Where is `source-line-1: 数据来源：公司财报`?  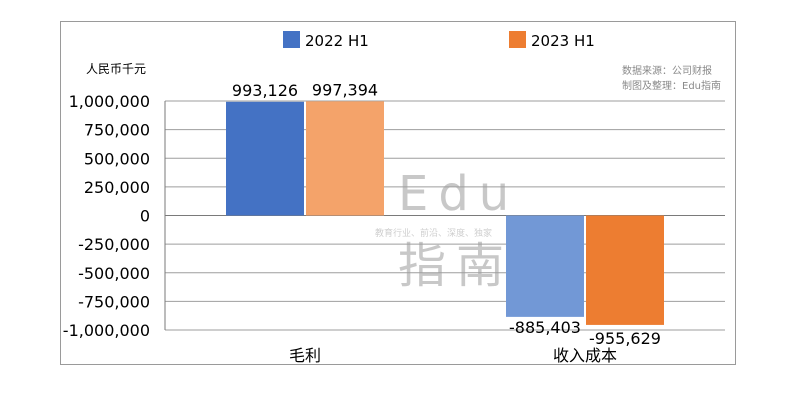 source-line-1: 数据来源：公司财报 is located at coordinates (667, 70).